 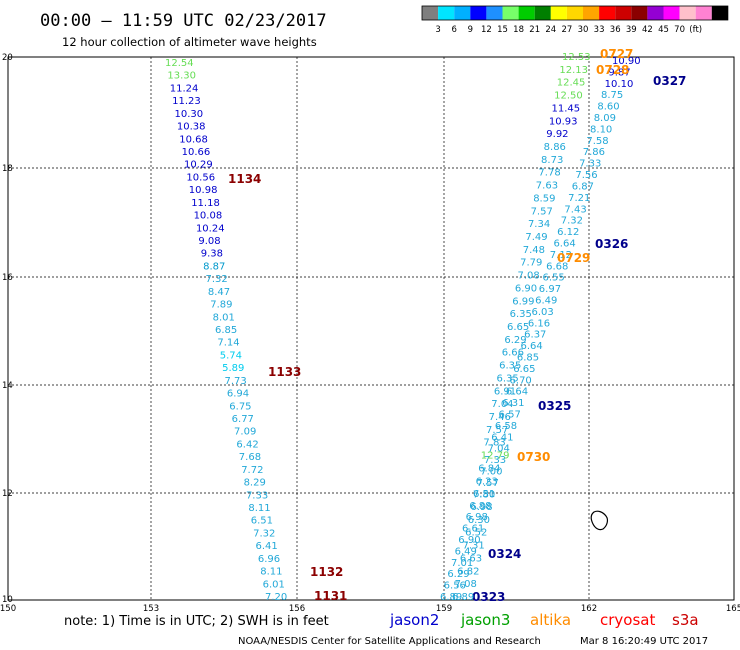 I want to click on wave-height-label: 7.79, so click(x=531, y=263).